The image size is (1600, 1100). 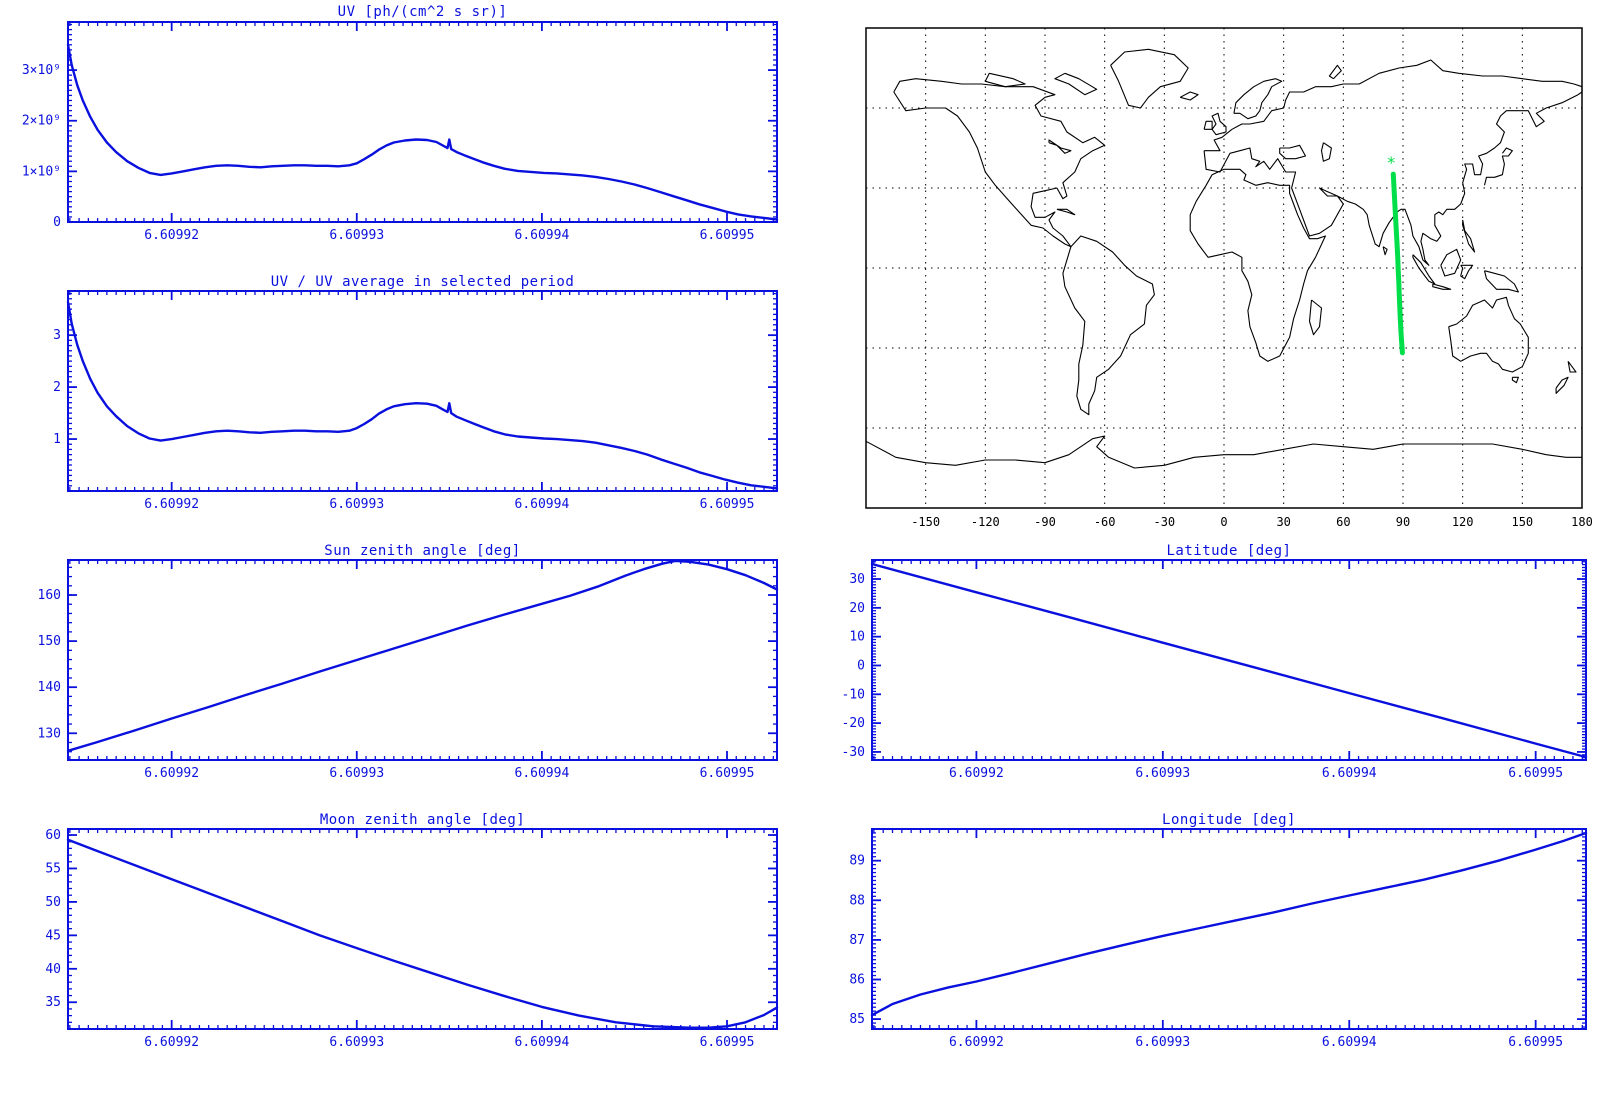 What do you see at coordinates (422, 551) in the screenshot?
I see `sun-zenith-chart-title: Sun zenith angle [deg]` at bounding box center [422, 551].